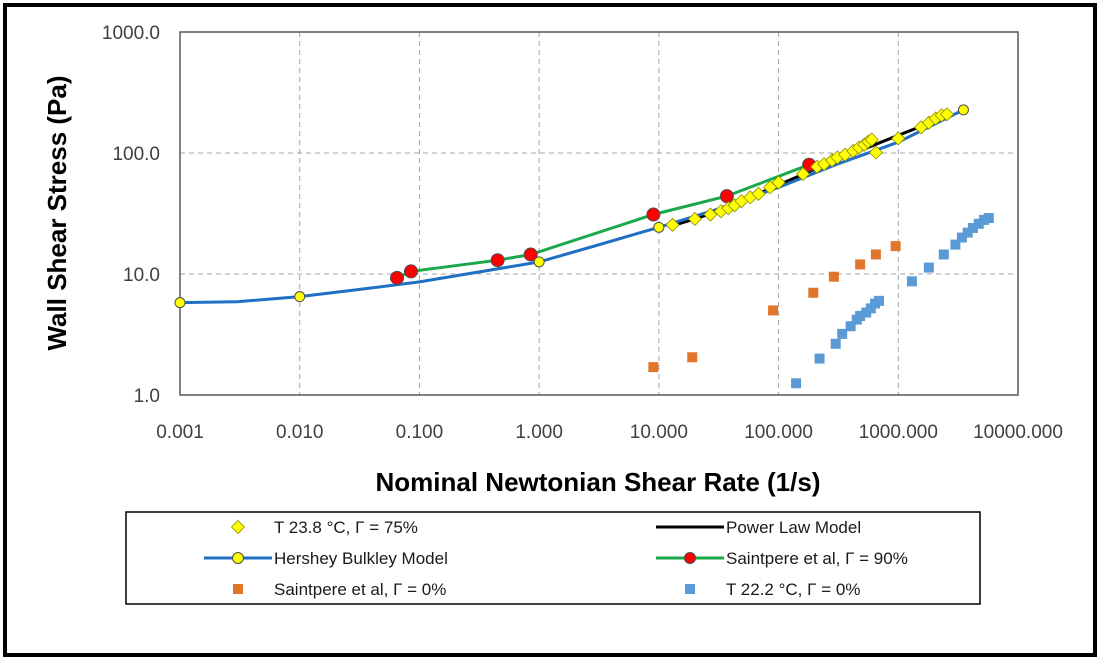 The height and width of the screenshot is (658, 1098). I want to click on legend-entry: Power Law Model, so click(758, 527).